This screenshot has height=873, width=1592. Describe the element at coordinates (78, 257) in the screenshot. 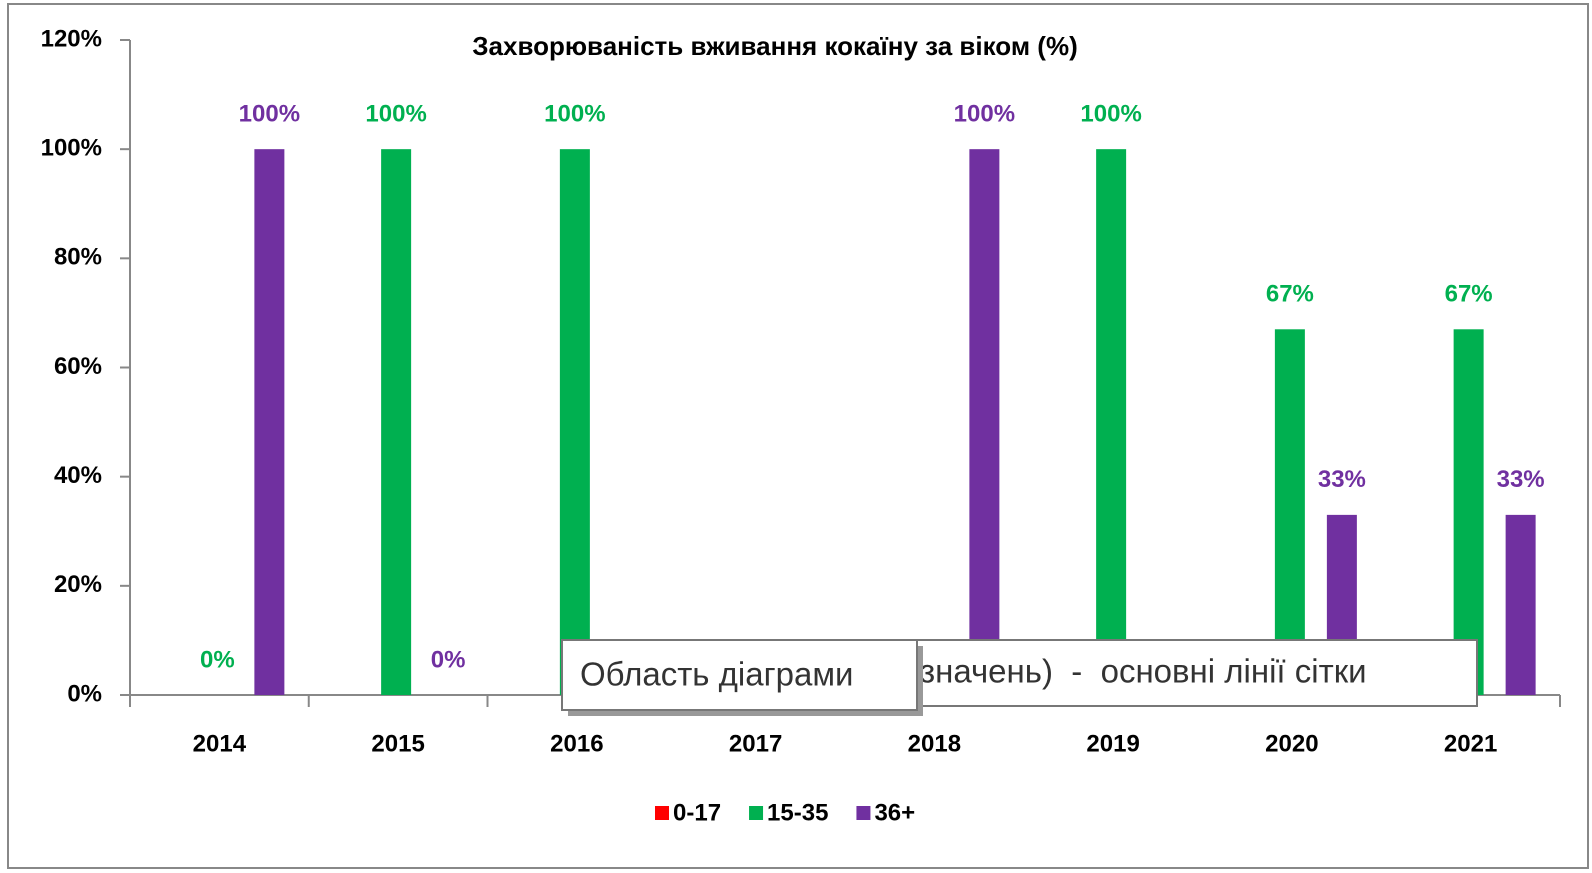

I see `y-tick-label: 80%` at that location.